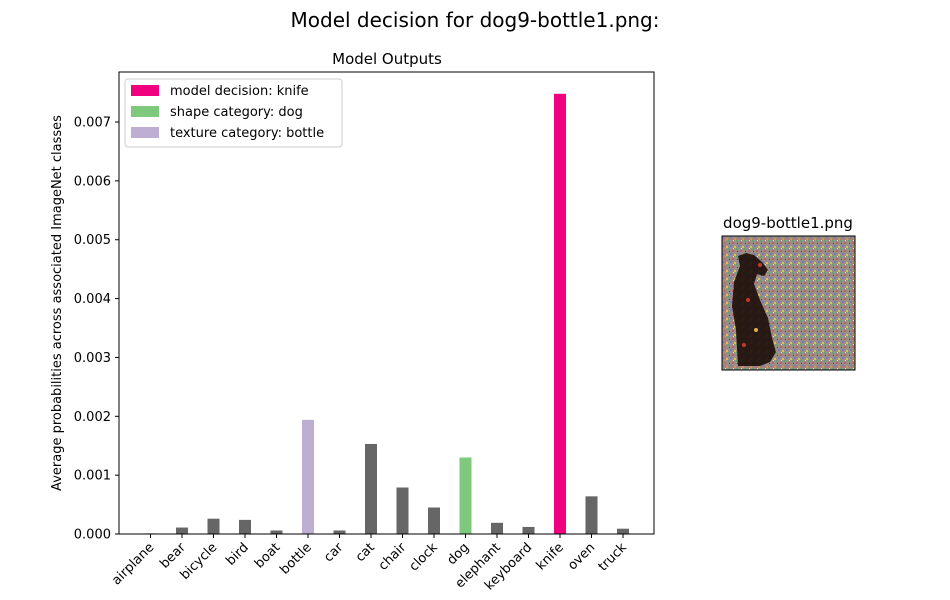 The image size is (950, 600). What do you see at coordinates (365, 552) in the screenshot?
I see `x-tick-label-cat: cat` at bounding box center [365, 552].